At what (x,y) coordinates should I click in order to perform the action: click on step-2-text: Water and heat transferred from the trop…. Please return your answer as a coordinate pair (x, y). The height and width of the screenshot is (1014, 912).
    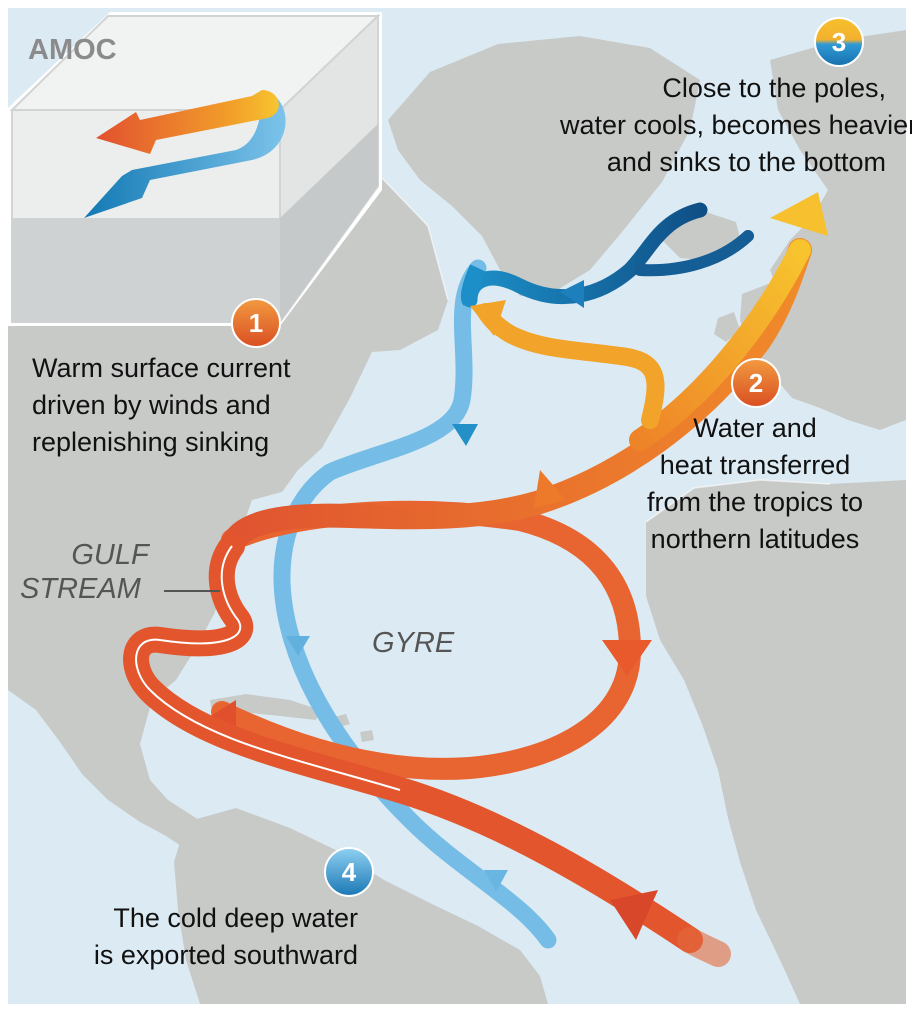
    Looking at the image, I should click on (755, 483).